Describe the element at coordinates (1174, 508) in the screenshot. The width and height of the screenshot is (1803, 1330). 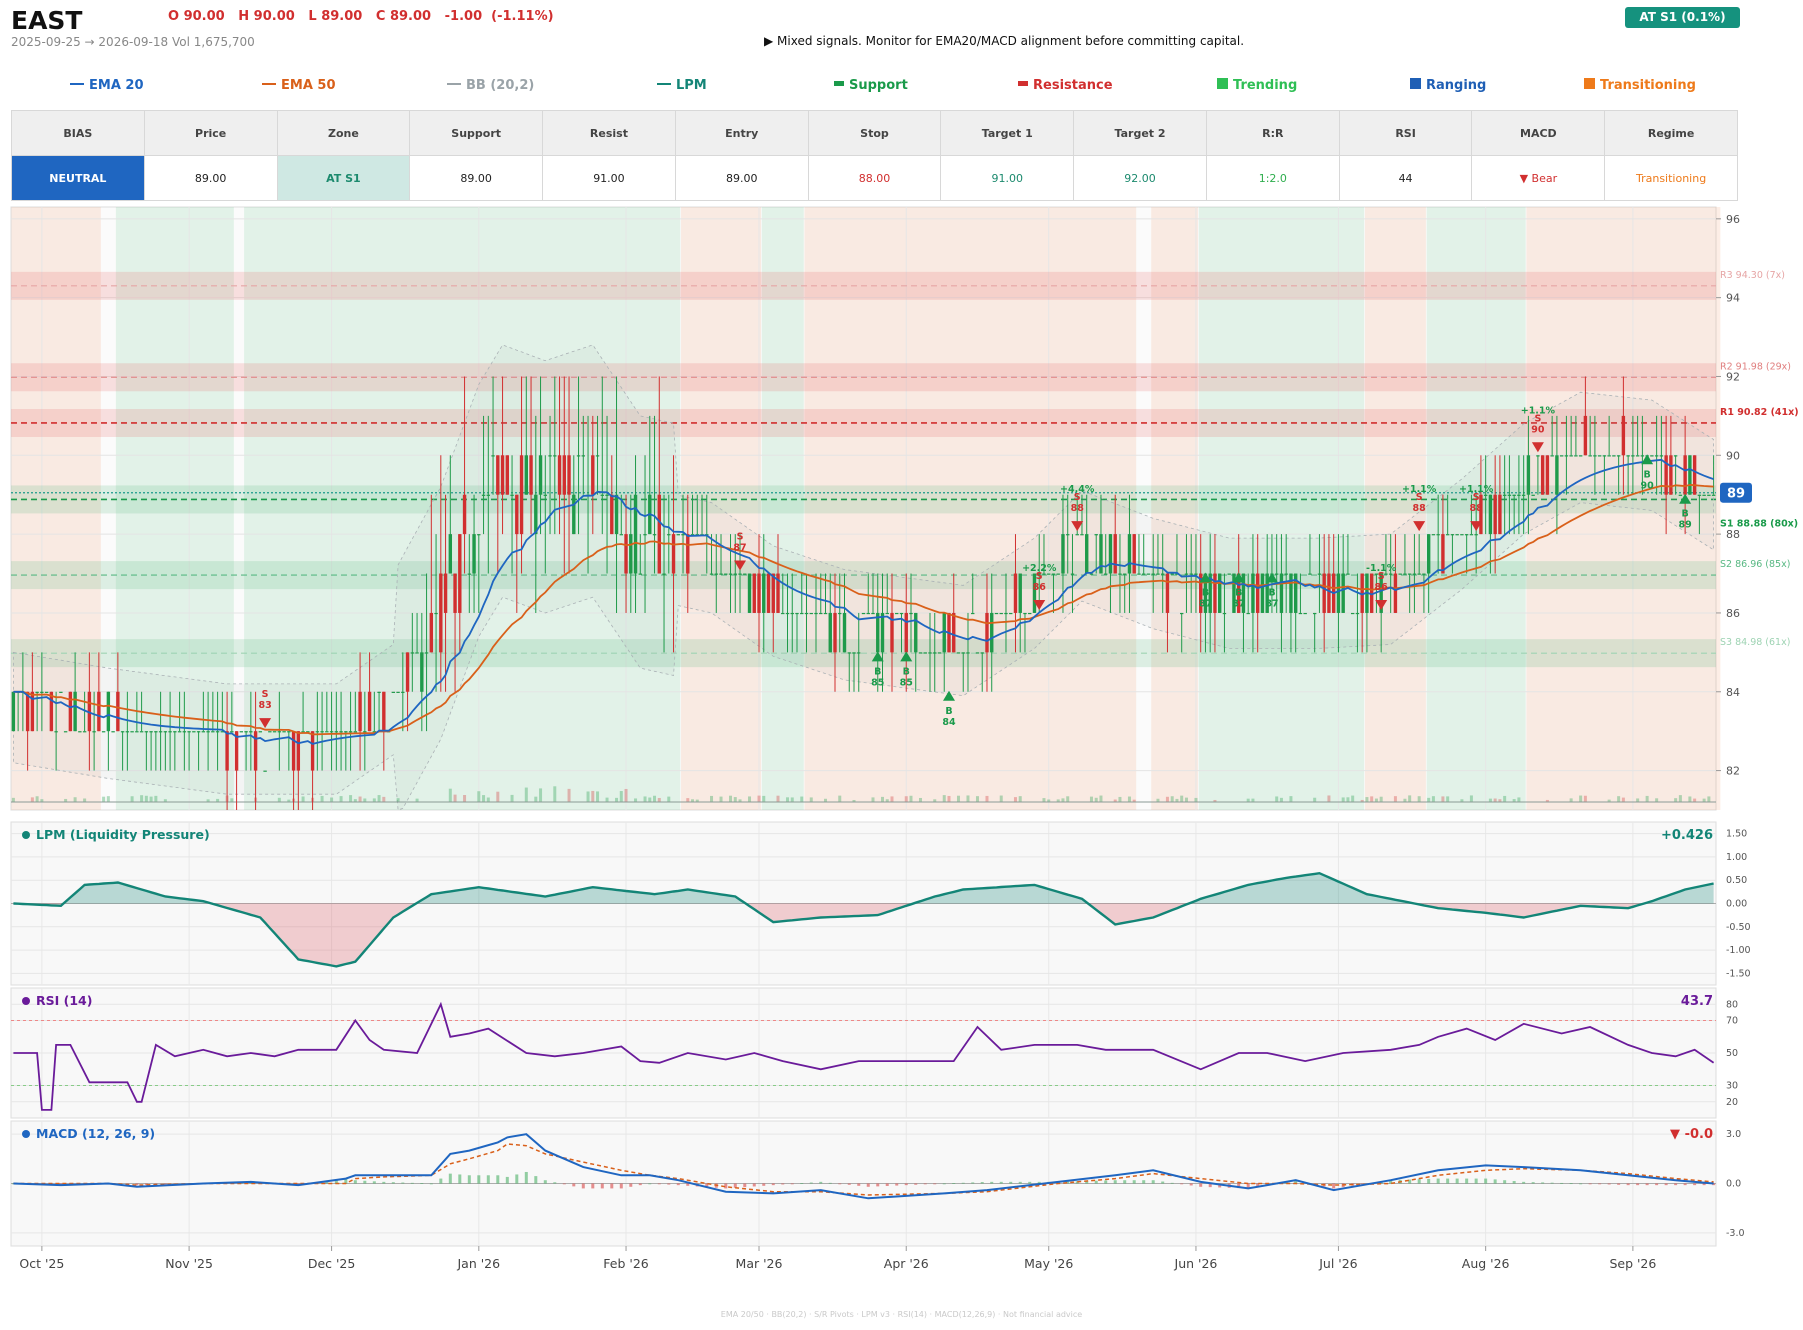
I see `regime-band-transitioning` at that location.